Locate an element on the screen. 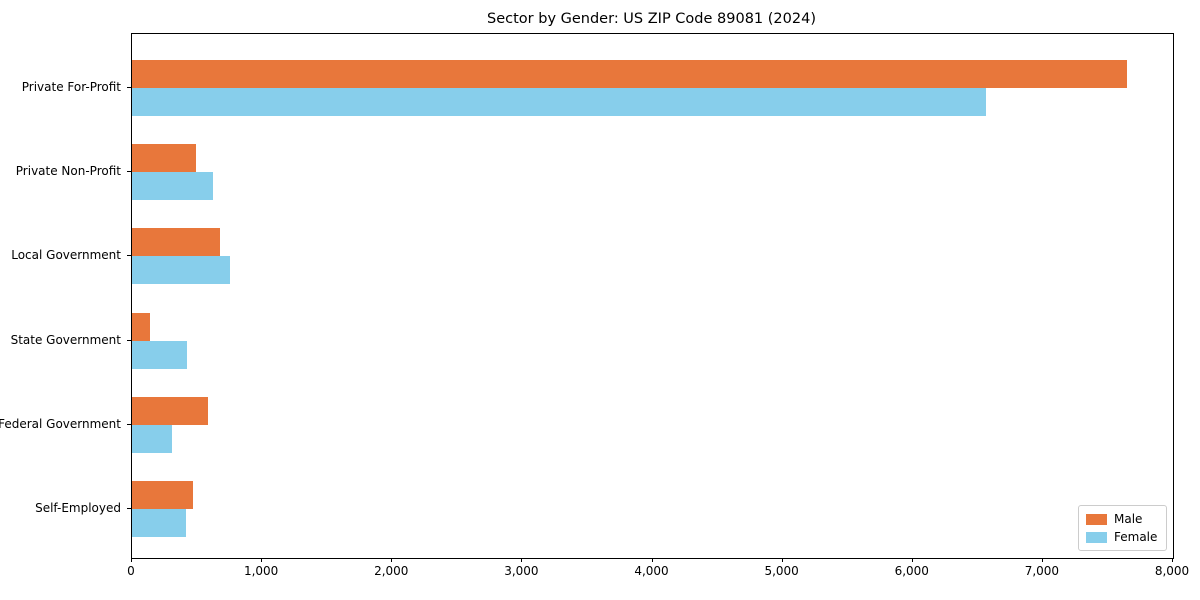 Image resolution: width=1200 pixels, height=600 pixels. y-tick-label: Local Government is located at coordinates (66, 255).